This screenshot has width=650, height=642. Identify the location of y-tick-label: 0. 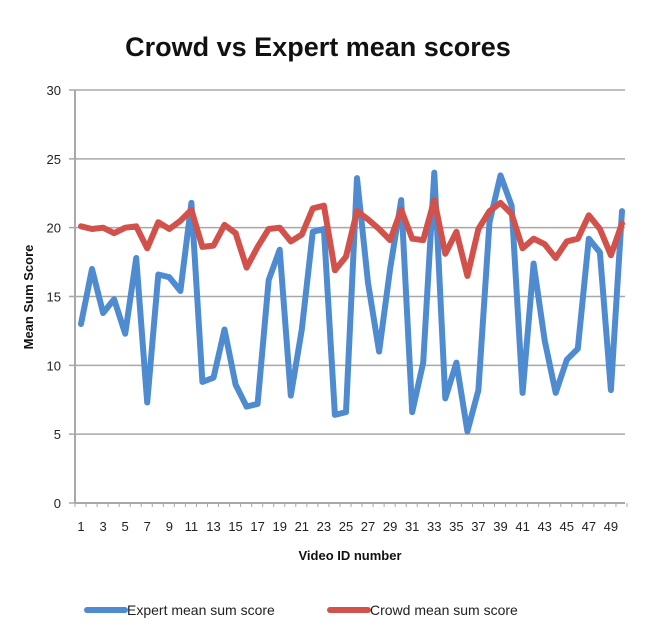
(57, 503).